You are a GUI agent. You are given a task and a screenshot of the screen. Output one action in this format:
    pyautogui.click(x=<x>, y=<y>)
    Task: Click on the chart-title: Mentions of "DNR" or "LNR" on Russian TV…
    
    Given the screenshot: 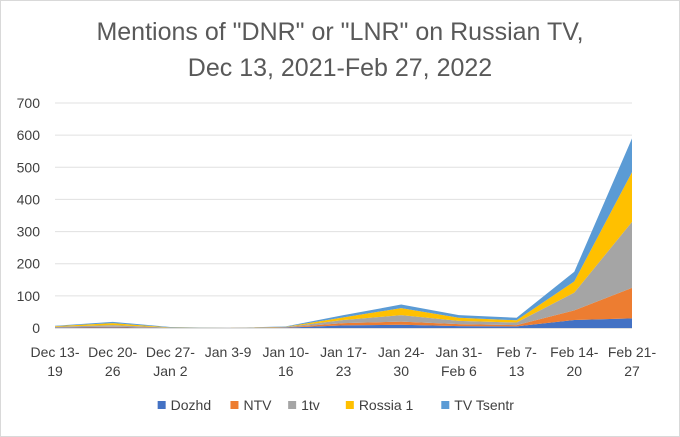 What is the action you would take?
    pyautogui.click(x=339, y=50)
    